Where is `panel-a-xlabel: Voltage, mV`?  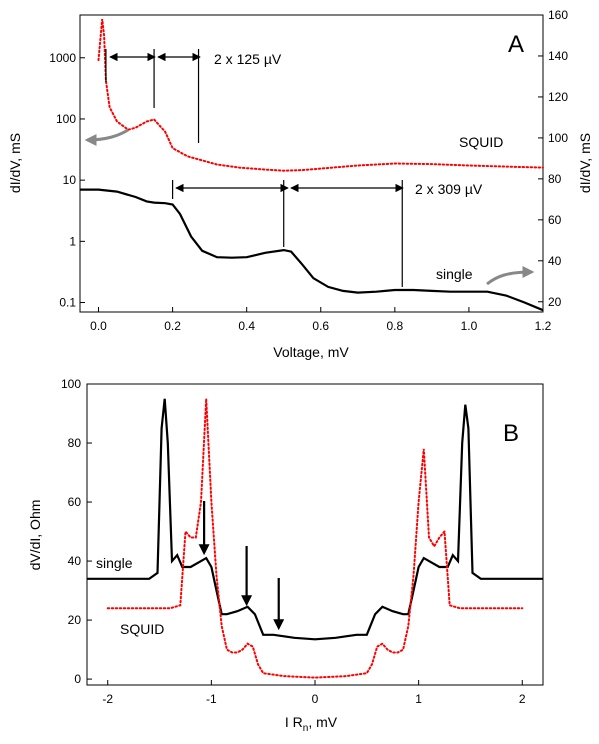
panel-a-xlabel: Voltage, mV is located at coordinates (311, 352).